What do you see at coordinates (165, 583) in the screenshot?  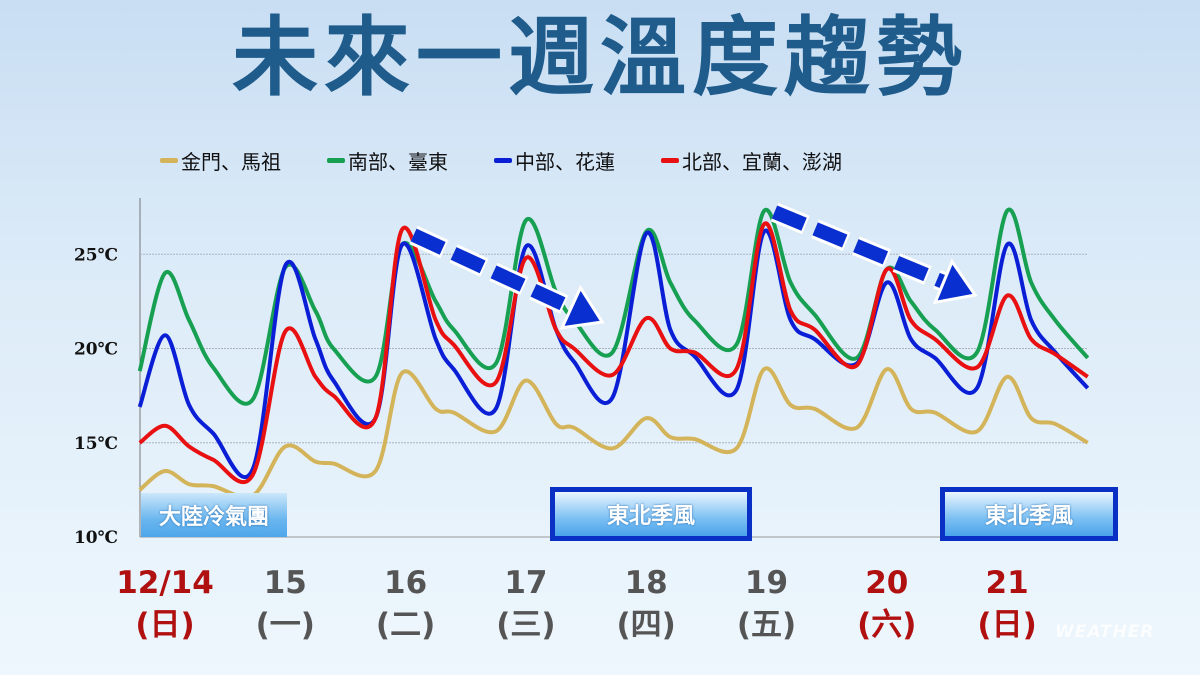 I see `x-tick-date: 12/14` at bounding box center [165, 583].